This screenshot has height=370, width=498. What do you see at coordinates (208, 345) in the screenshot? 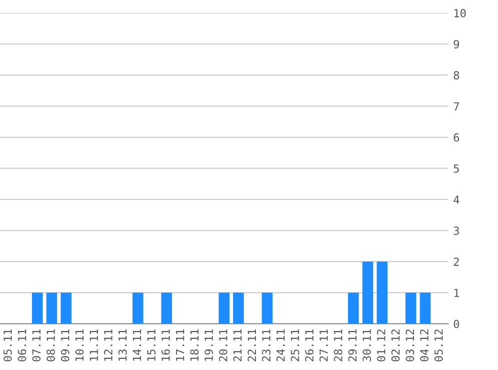
I see `x-tick-label: 19.11` at bounding box center [208, 345].